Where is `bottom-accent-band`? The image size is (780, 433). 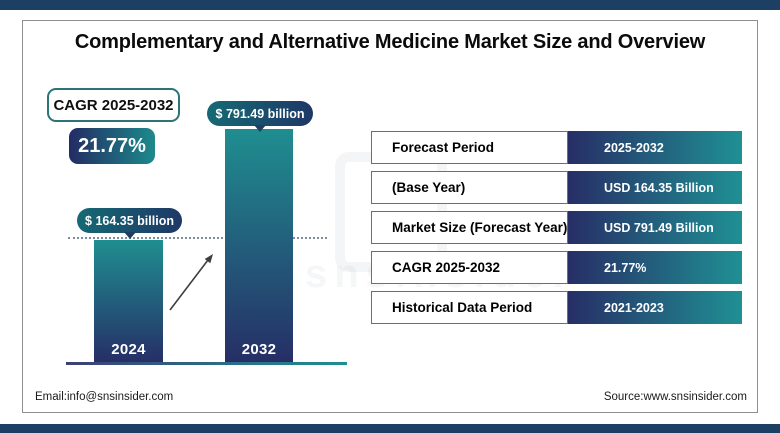 bottom-accent-band is located at coordinates (390, 428).